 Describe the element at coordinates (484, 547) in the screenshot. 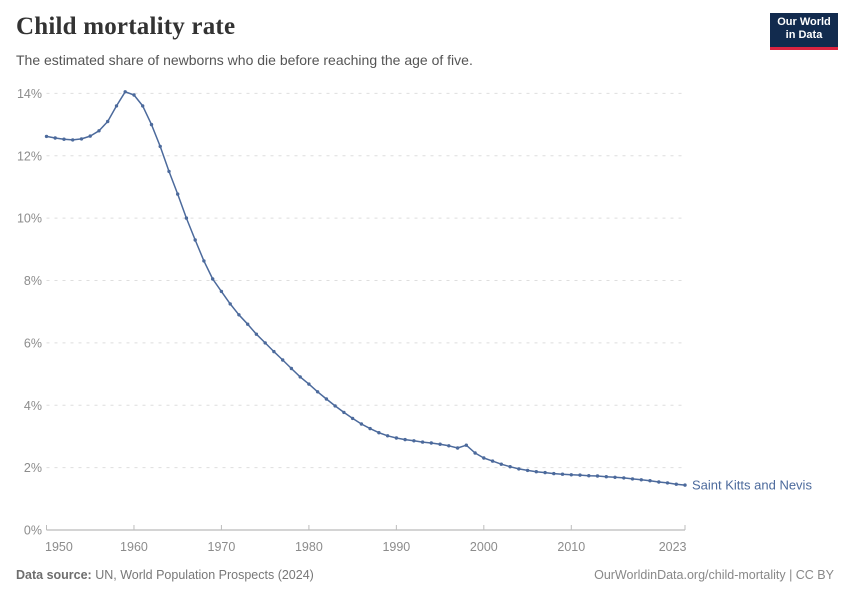

I see `x-tick-label: 2000` at that location.